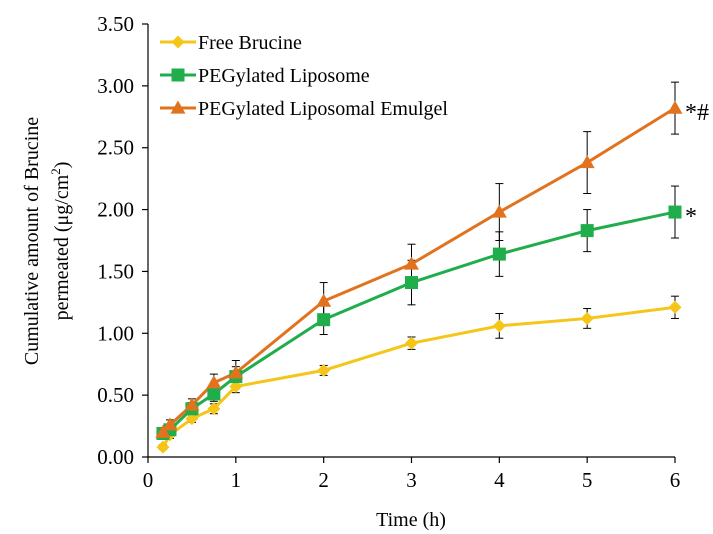 The height and width of the screenshot is (534, 713). I want to click on y-tick-label: 3.50, so click(115, 24).